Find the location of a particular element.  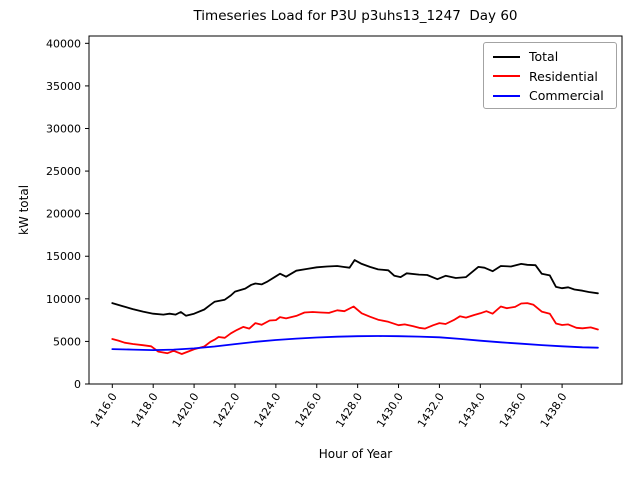

x-tick-label: 1428.0 is located at coordinates (349, 410).